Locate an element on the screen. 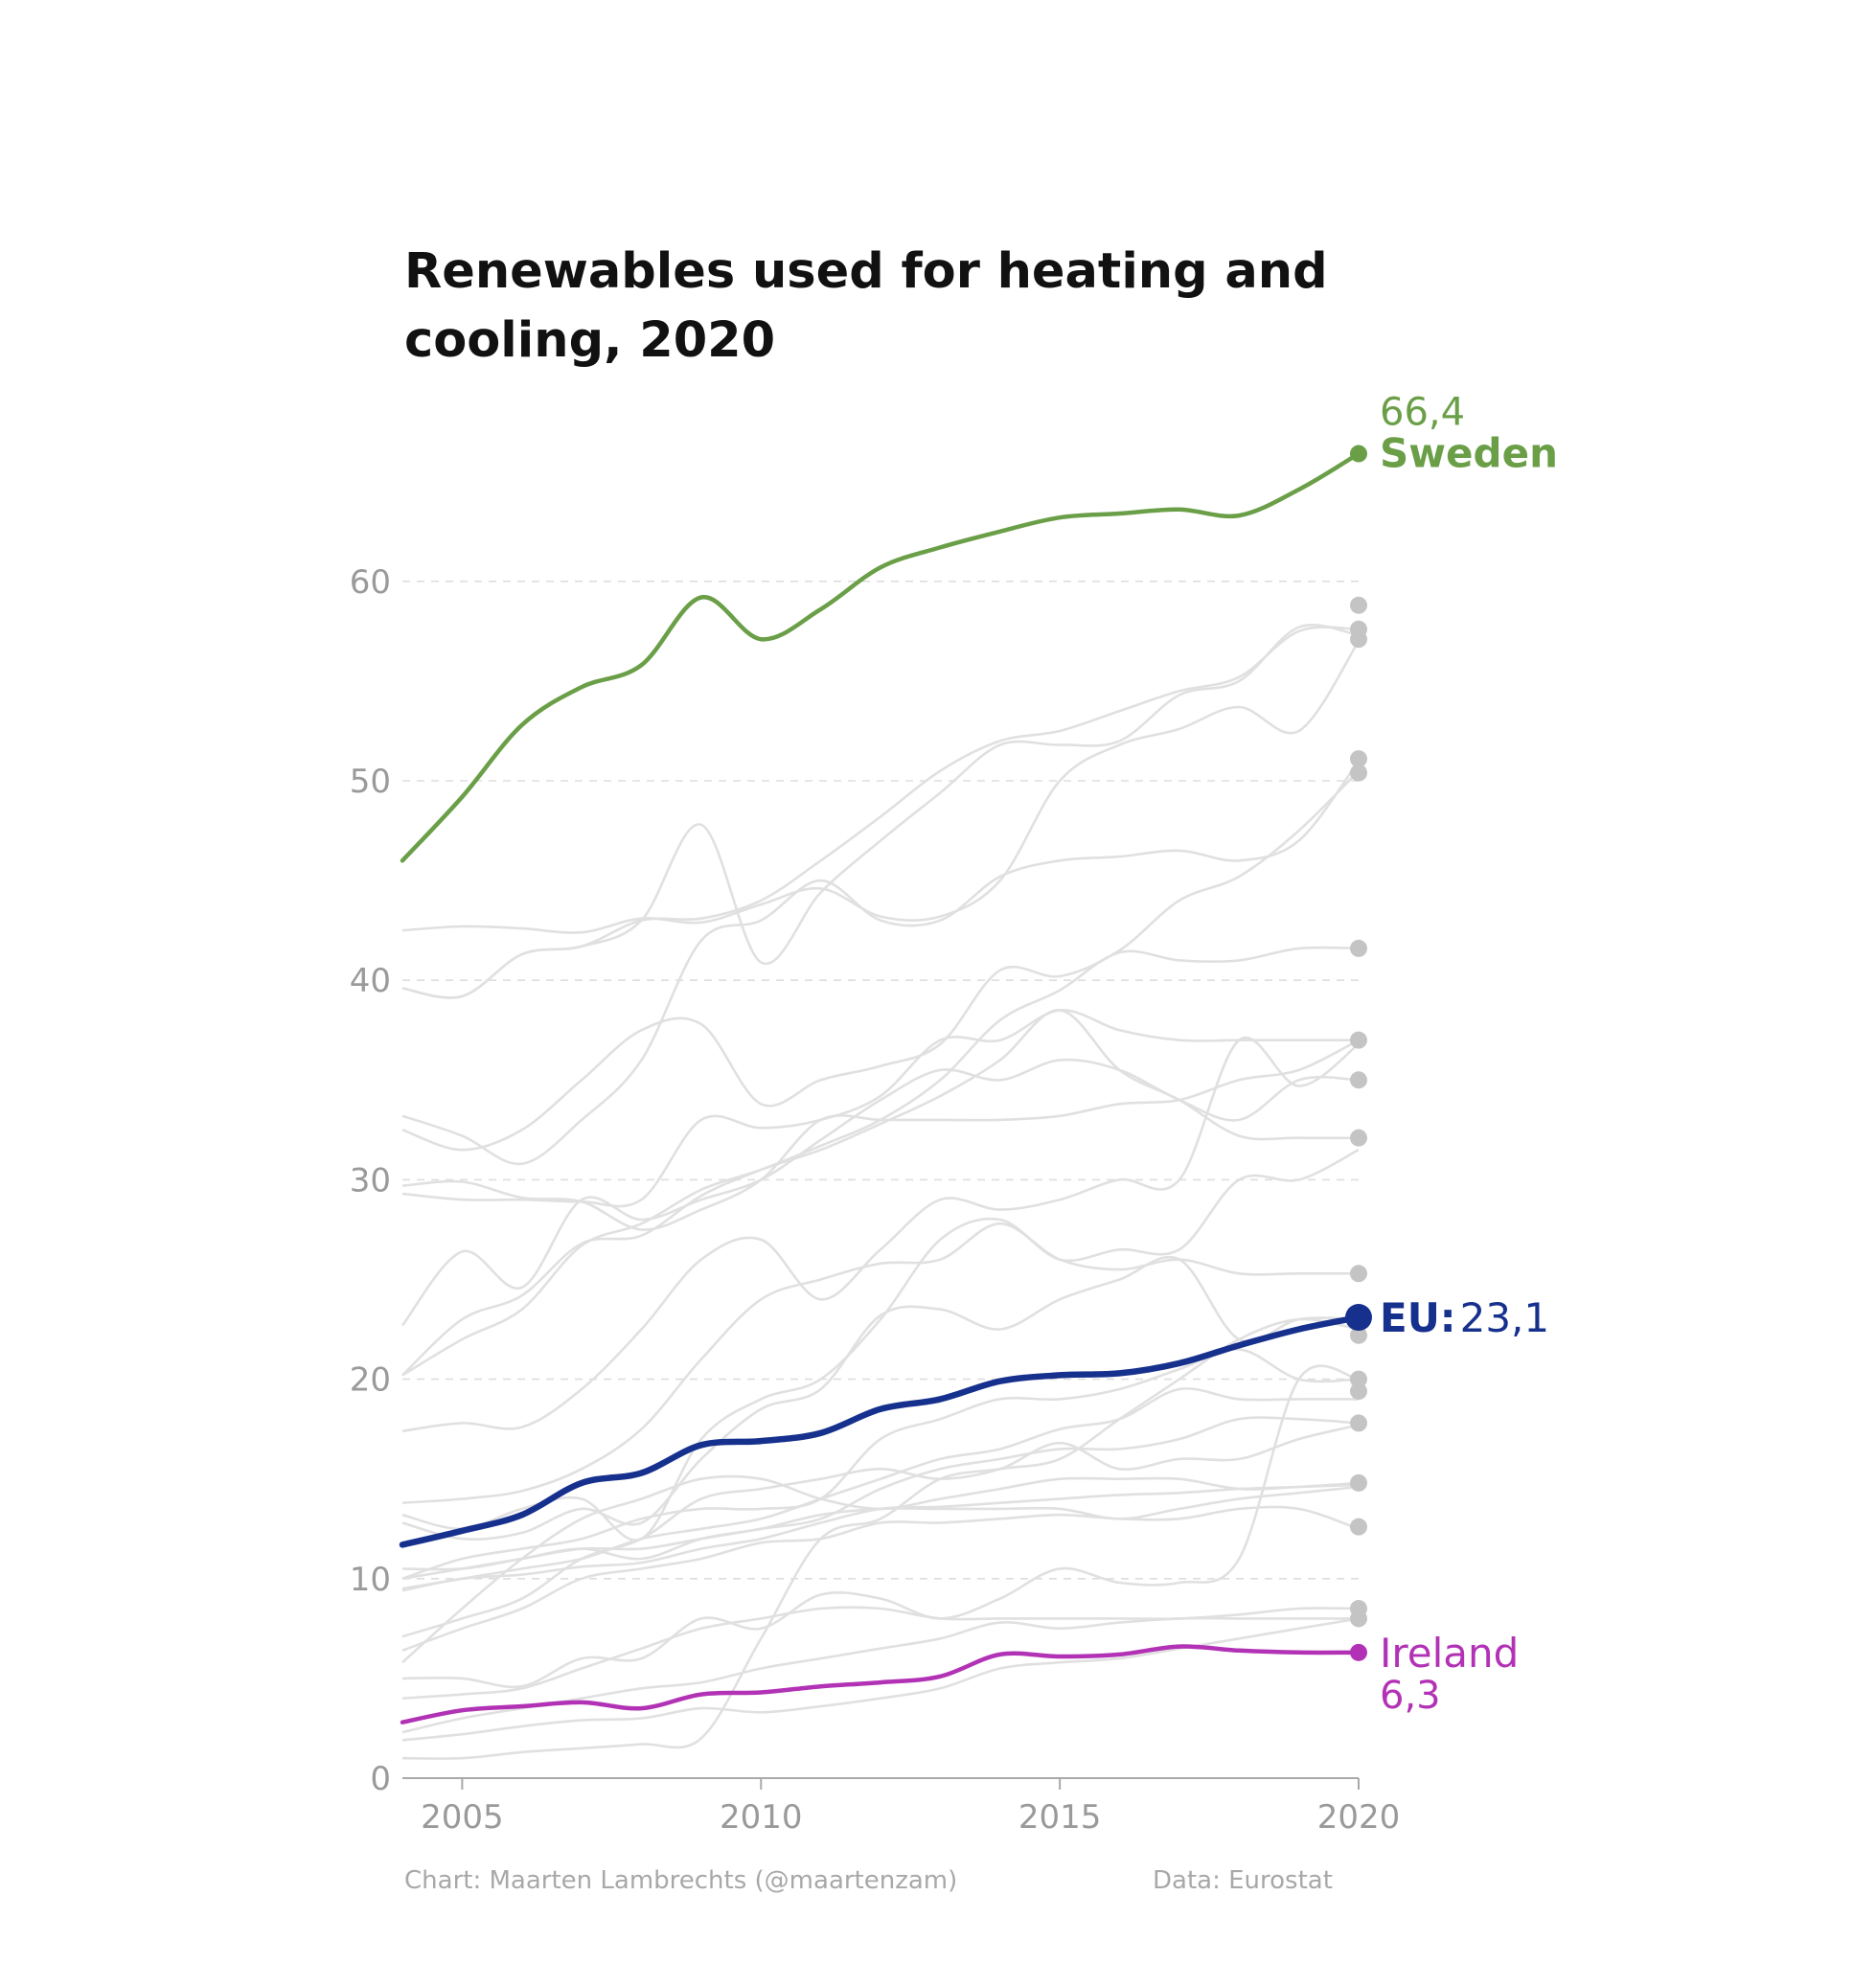  x-tick-label: 2020 is located at coordinates (1359, 1818).